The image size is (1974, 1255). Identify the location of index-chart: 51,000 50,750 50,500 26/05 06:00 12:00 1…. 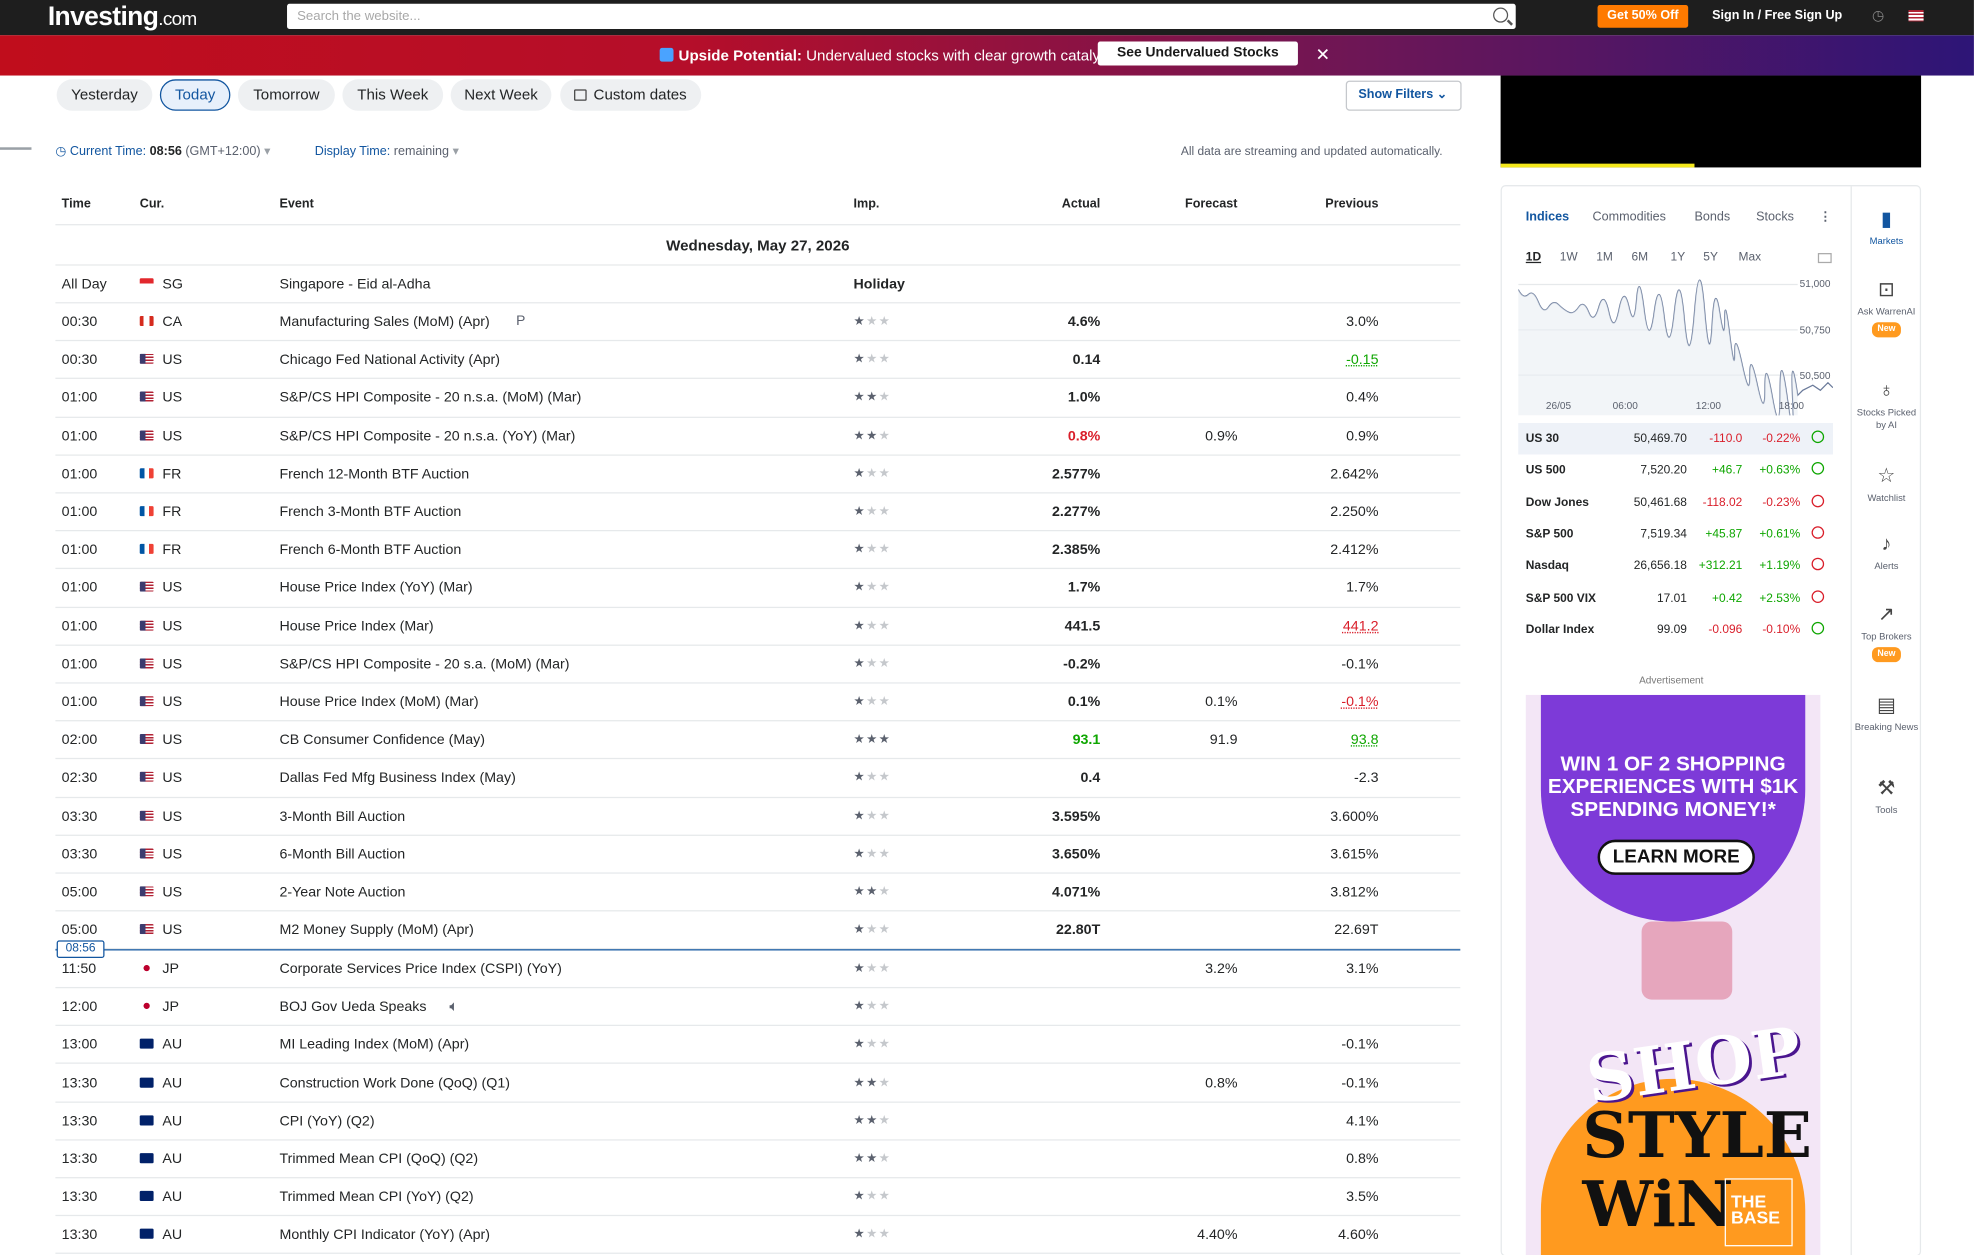
(1675, 345).